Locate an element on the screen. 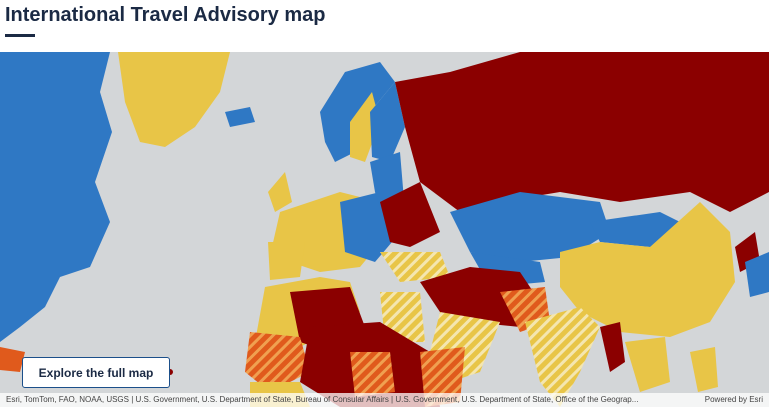 This screenshot has width=769, height=407. page-title: International Travel Advisory map is located at coordinates (165, 15).